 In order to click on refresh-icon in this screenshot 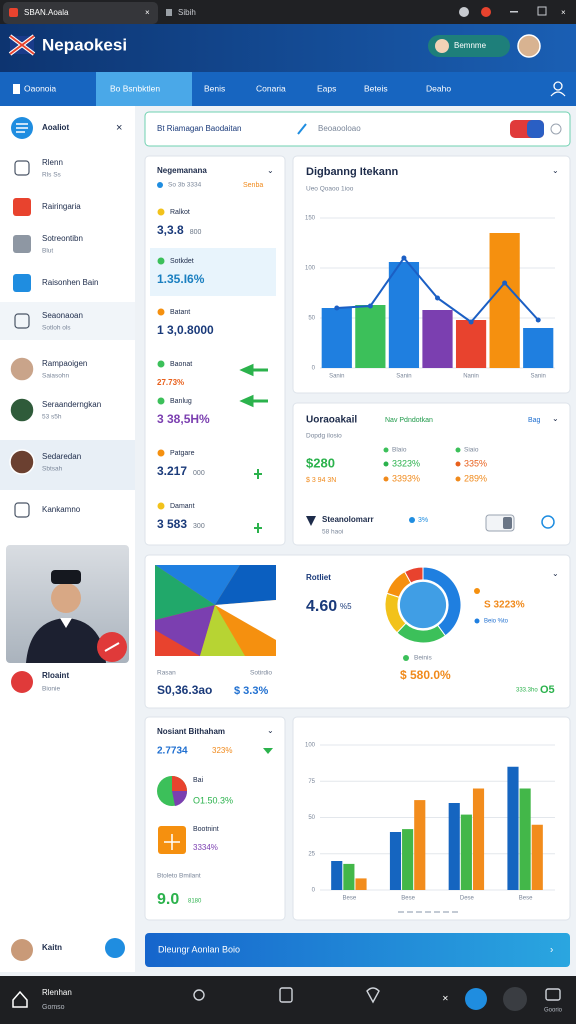, I will do `click(556, 129)`.